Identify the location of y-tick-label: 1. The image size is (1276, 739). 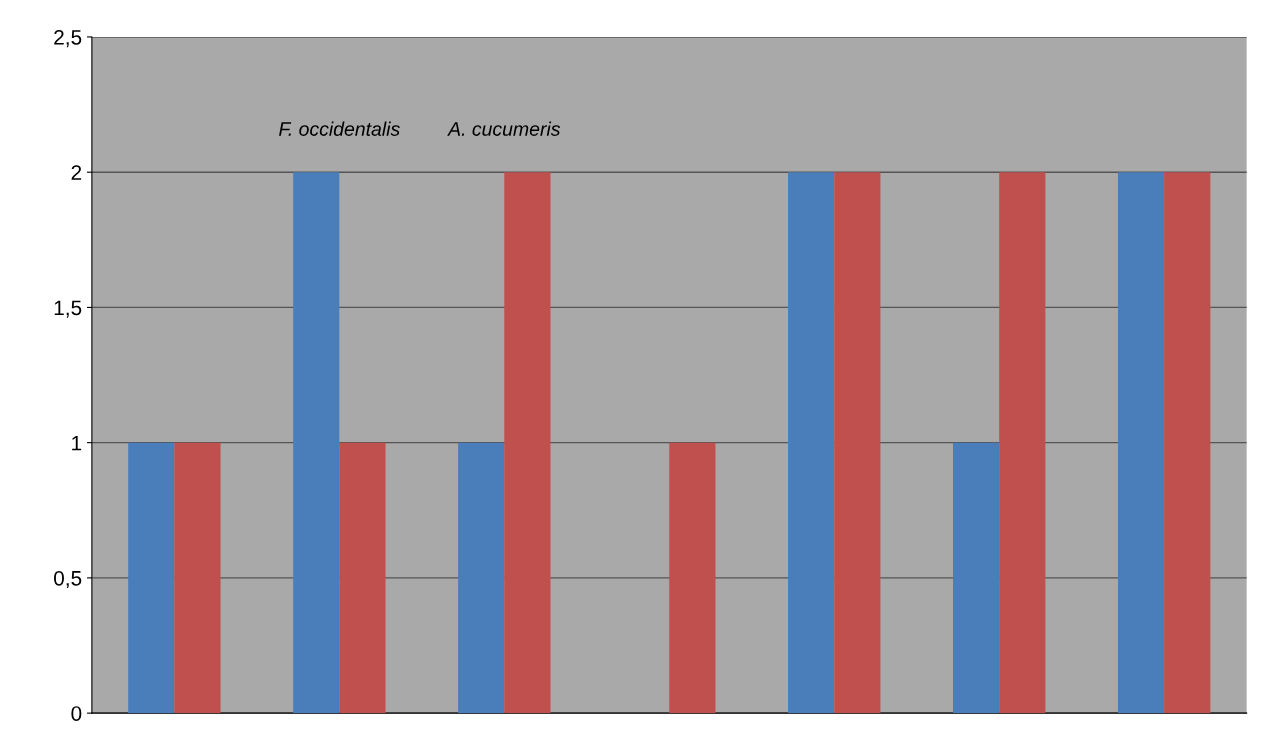
(77, 443).